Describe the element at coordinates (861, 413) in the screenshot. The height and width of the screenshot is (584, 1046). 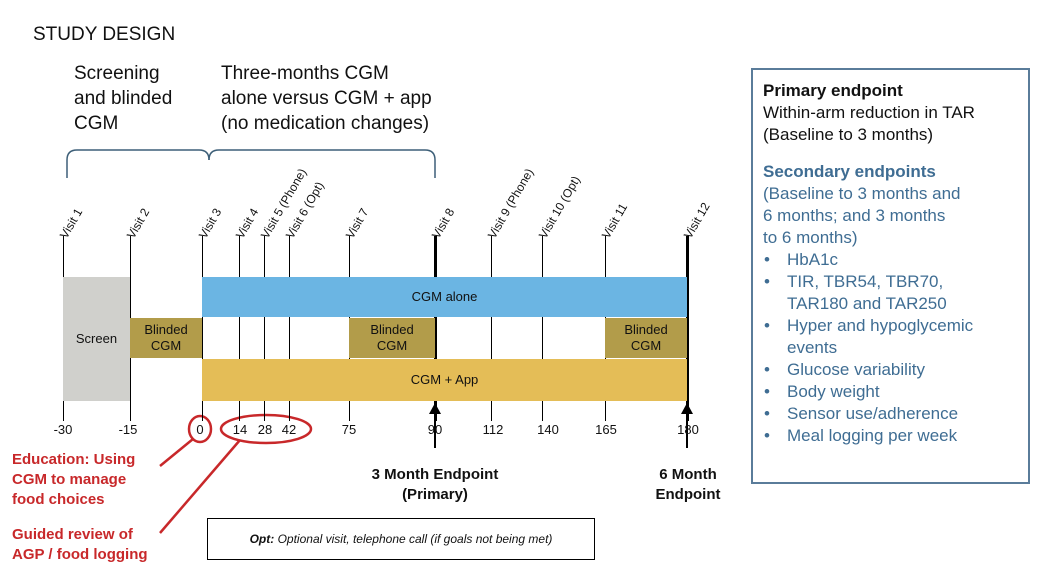
I see `list-item: • Sensor use/adherence` at that location.